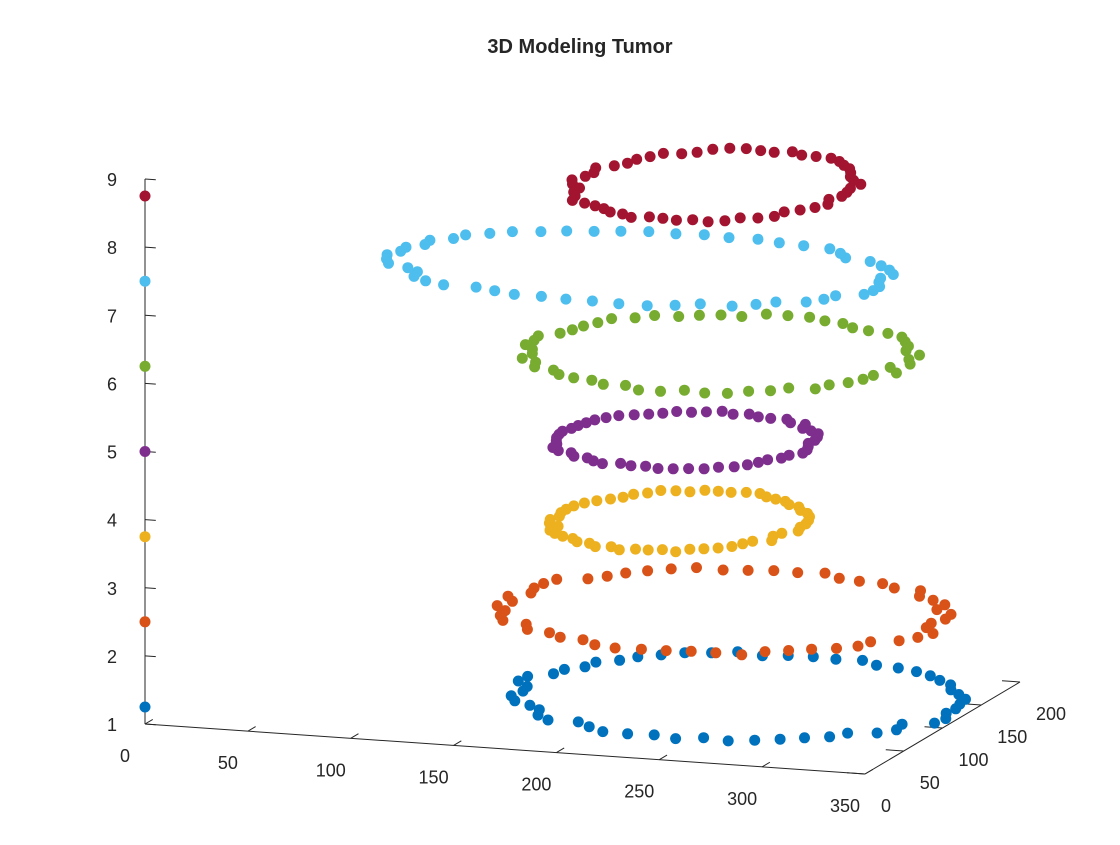 The image size is (1120, 845). What do you see at coordinates (112, 316) in the screenshot?
I see `z-tick-label: 7` at bounding box center [112, 316].